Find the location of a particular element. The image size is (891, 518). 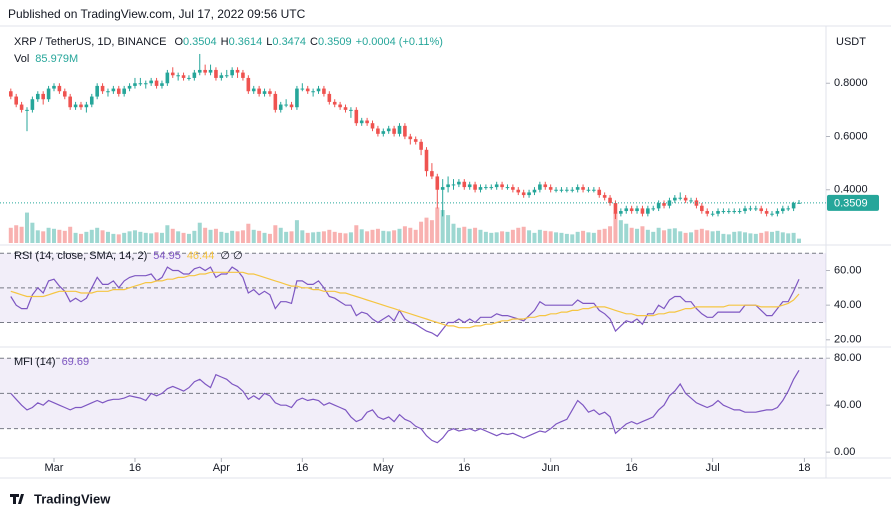

rsi-sma-value: 46.44 is located at coordinates (201, 256).